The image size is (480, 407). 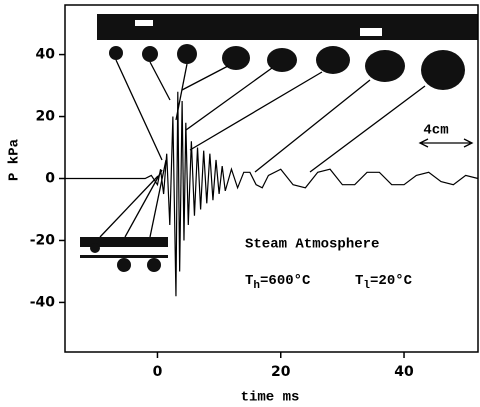 What do you see at coordinates (435, 131) in the screenshot?
I see `scale-label: 4cm` at bounding box center [435, 131].